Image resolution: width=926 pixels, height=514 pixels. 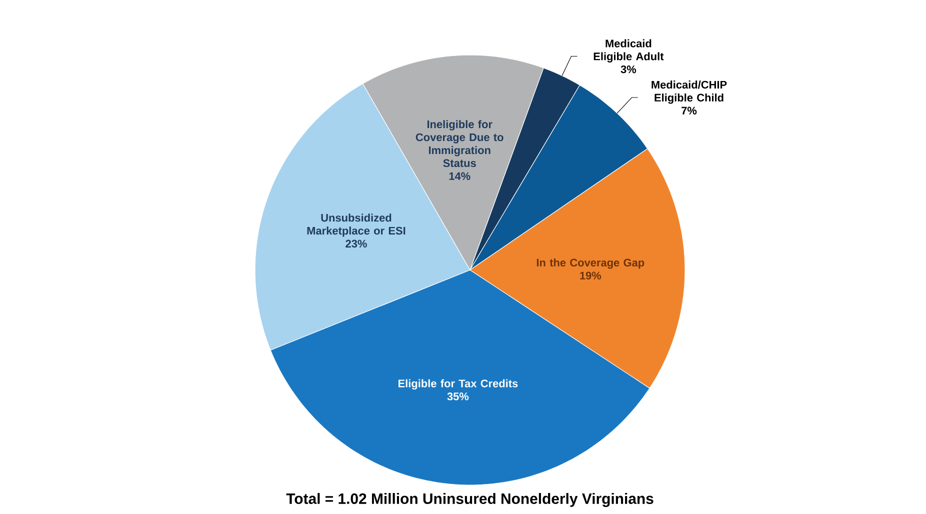 What do you see at coordinates (591, 276) in the screenshot?
I see `data-label: 19%` at bounding box center [591, 276].